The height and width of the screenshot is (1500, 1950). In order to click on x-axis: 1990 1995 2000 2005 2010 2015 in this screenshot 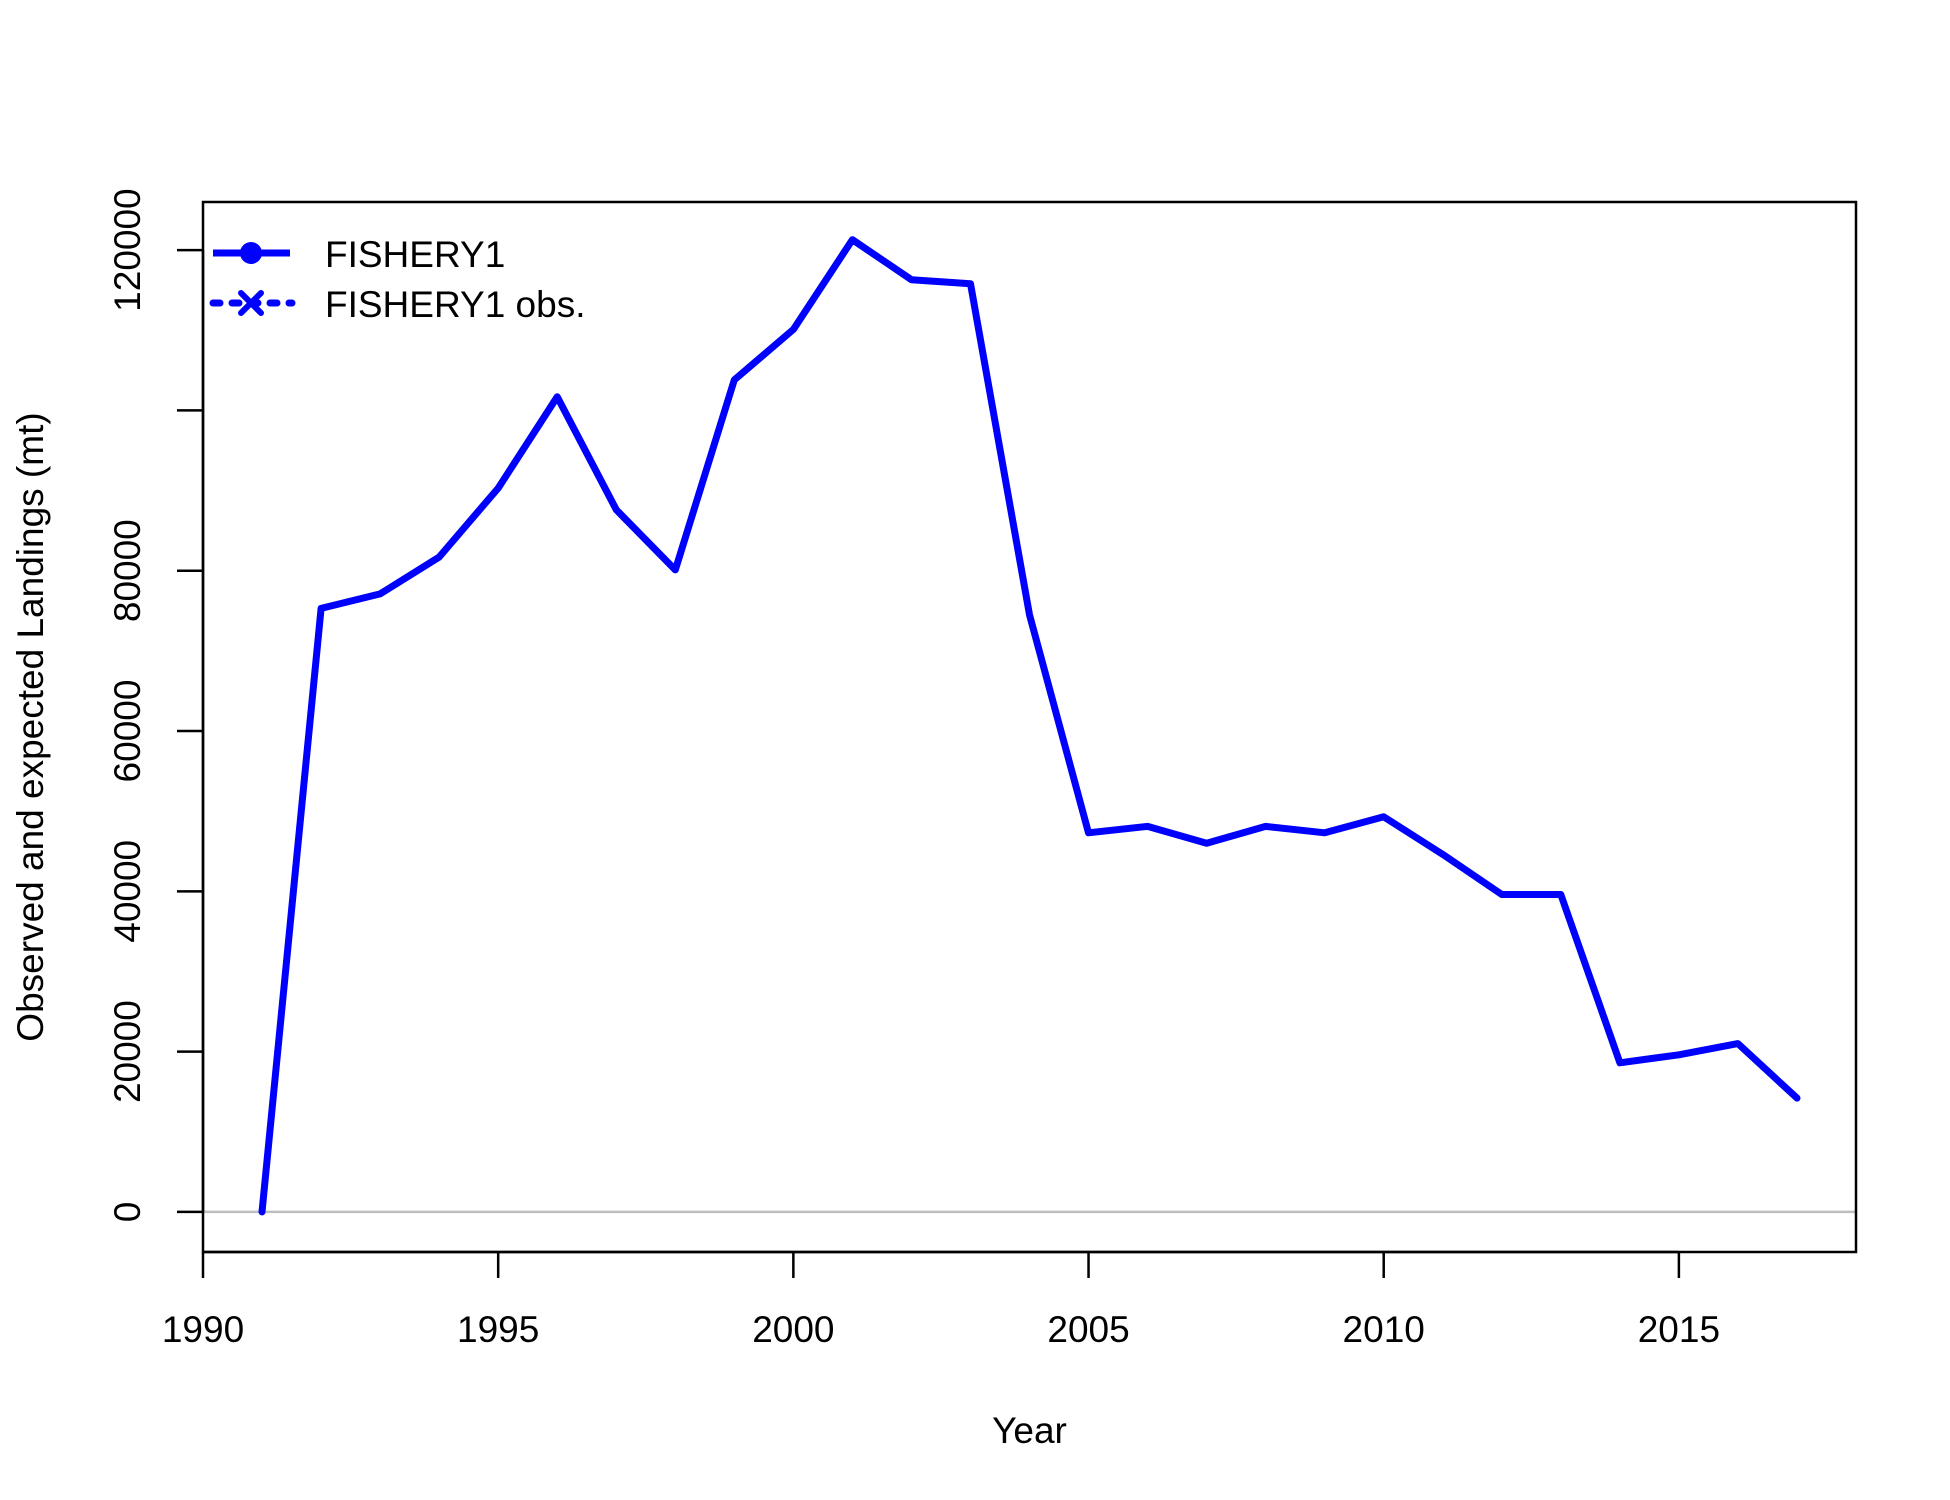, I will do `click(941, 1300)`.